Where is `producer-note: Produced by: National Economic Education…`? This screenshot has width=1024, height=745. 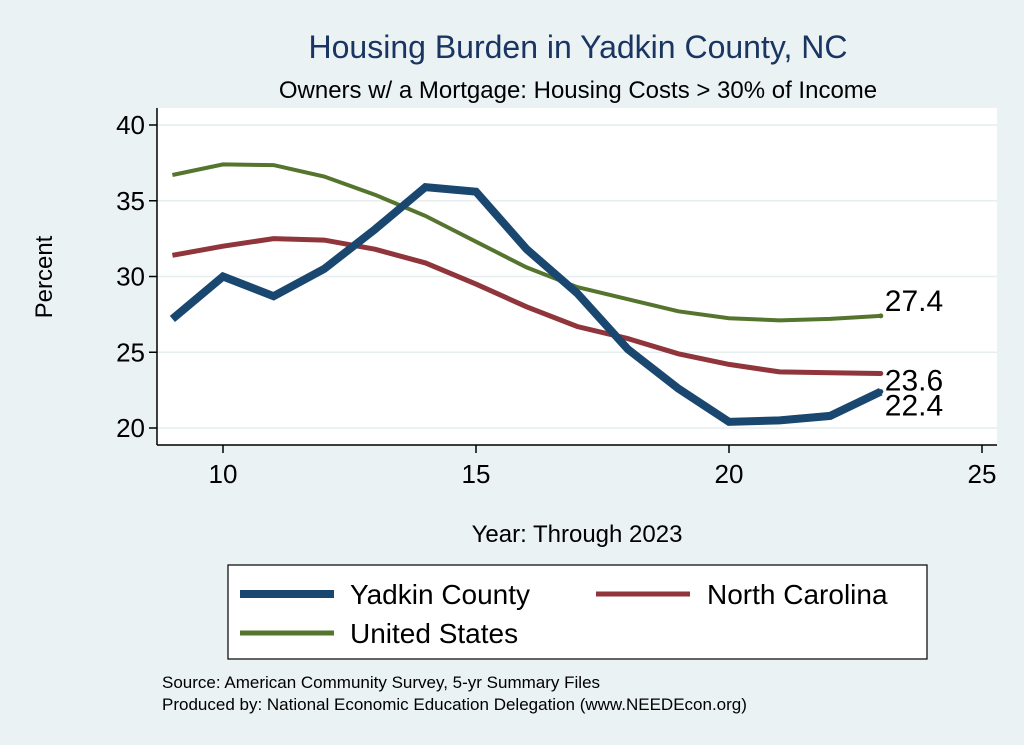
producer-note: Produced by: National Economic Education… is located at coordinates (454, 704).